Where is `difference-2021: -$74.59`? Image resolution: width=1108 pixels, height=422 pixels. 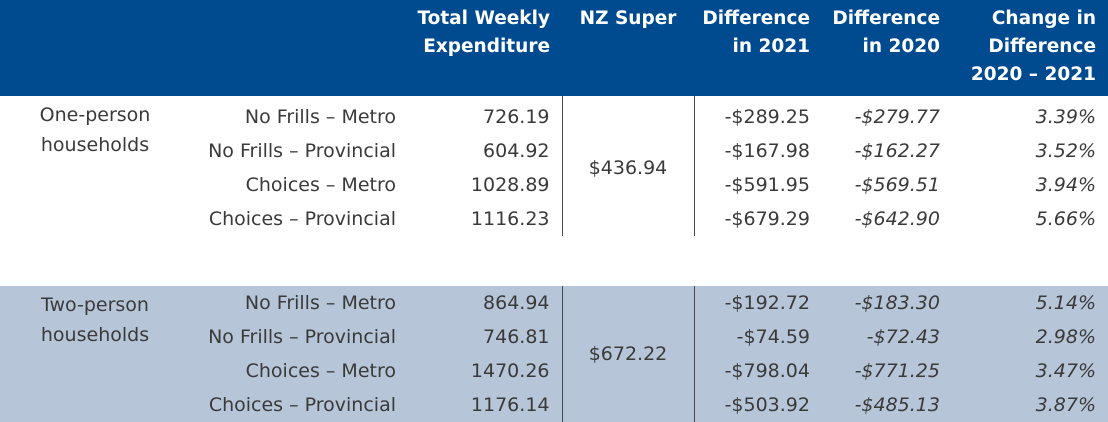
difference-2021: -$74.59 is located at coordinates (758, 337).